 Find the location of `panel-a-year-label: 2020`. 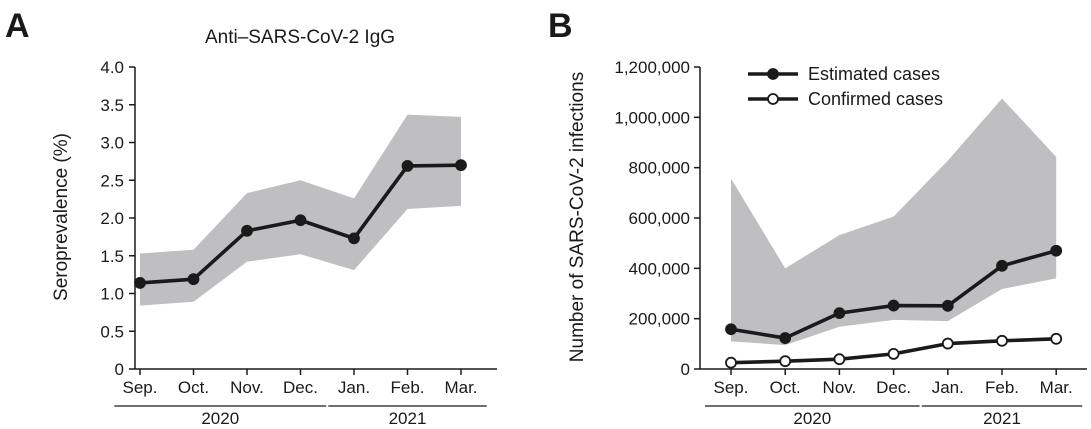

panel-a-year-label: 2020 is located at coordinates (220, 418).